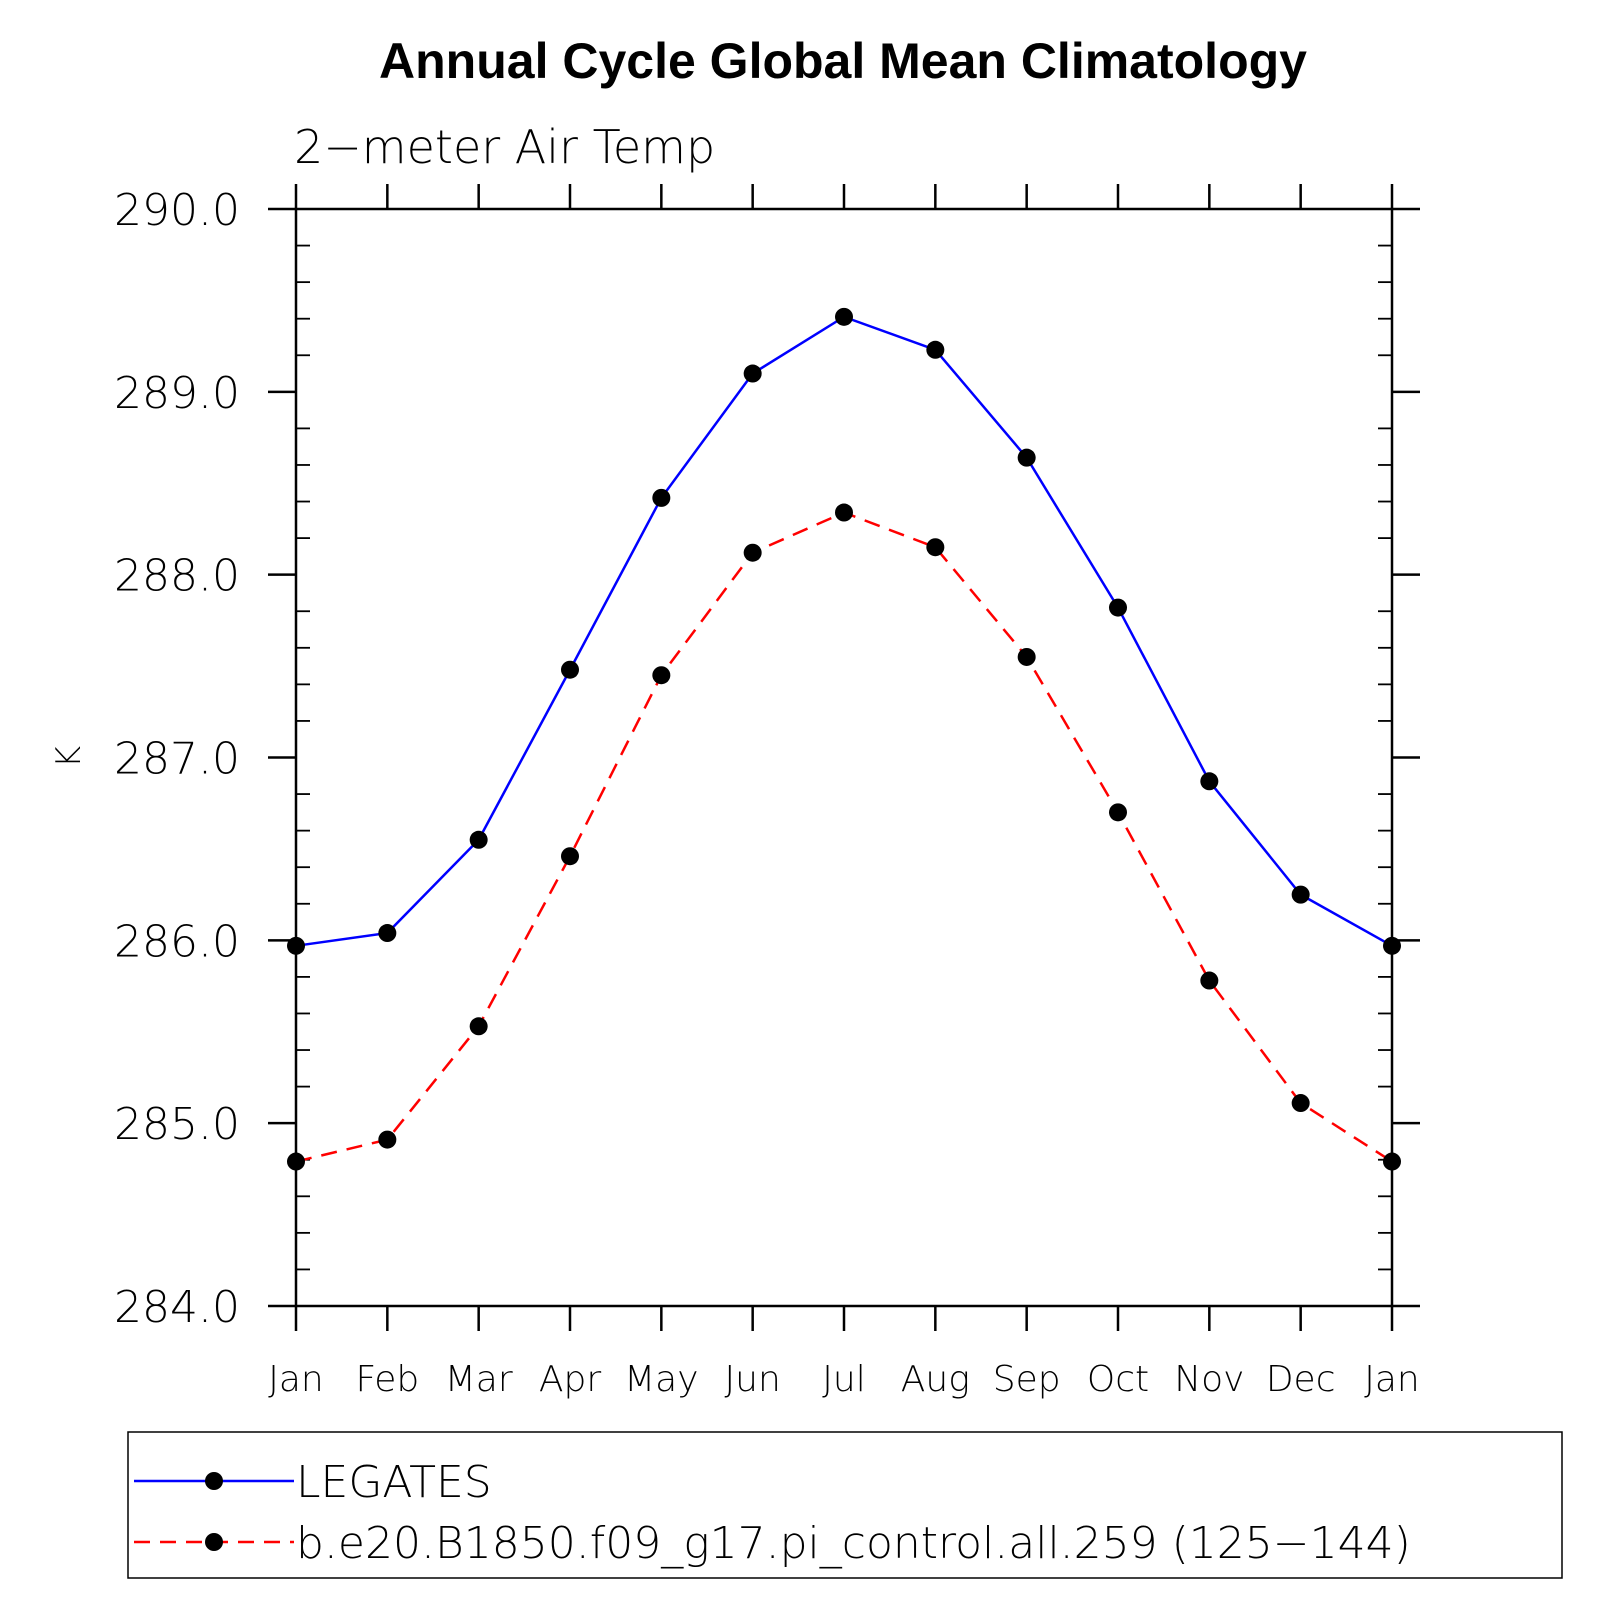 Image resolution: width=1608 pixels, height=1608 pixels. I want to click on x-tick-label: Sep, so click(1027, 1379).